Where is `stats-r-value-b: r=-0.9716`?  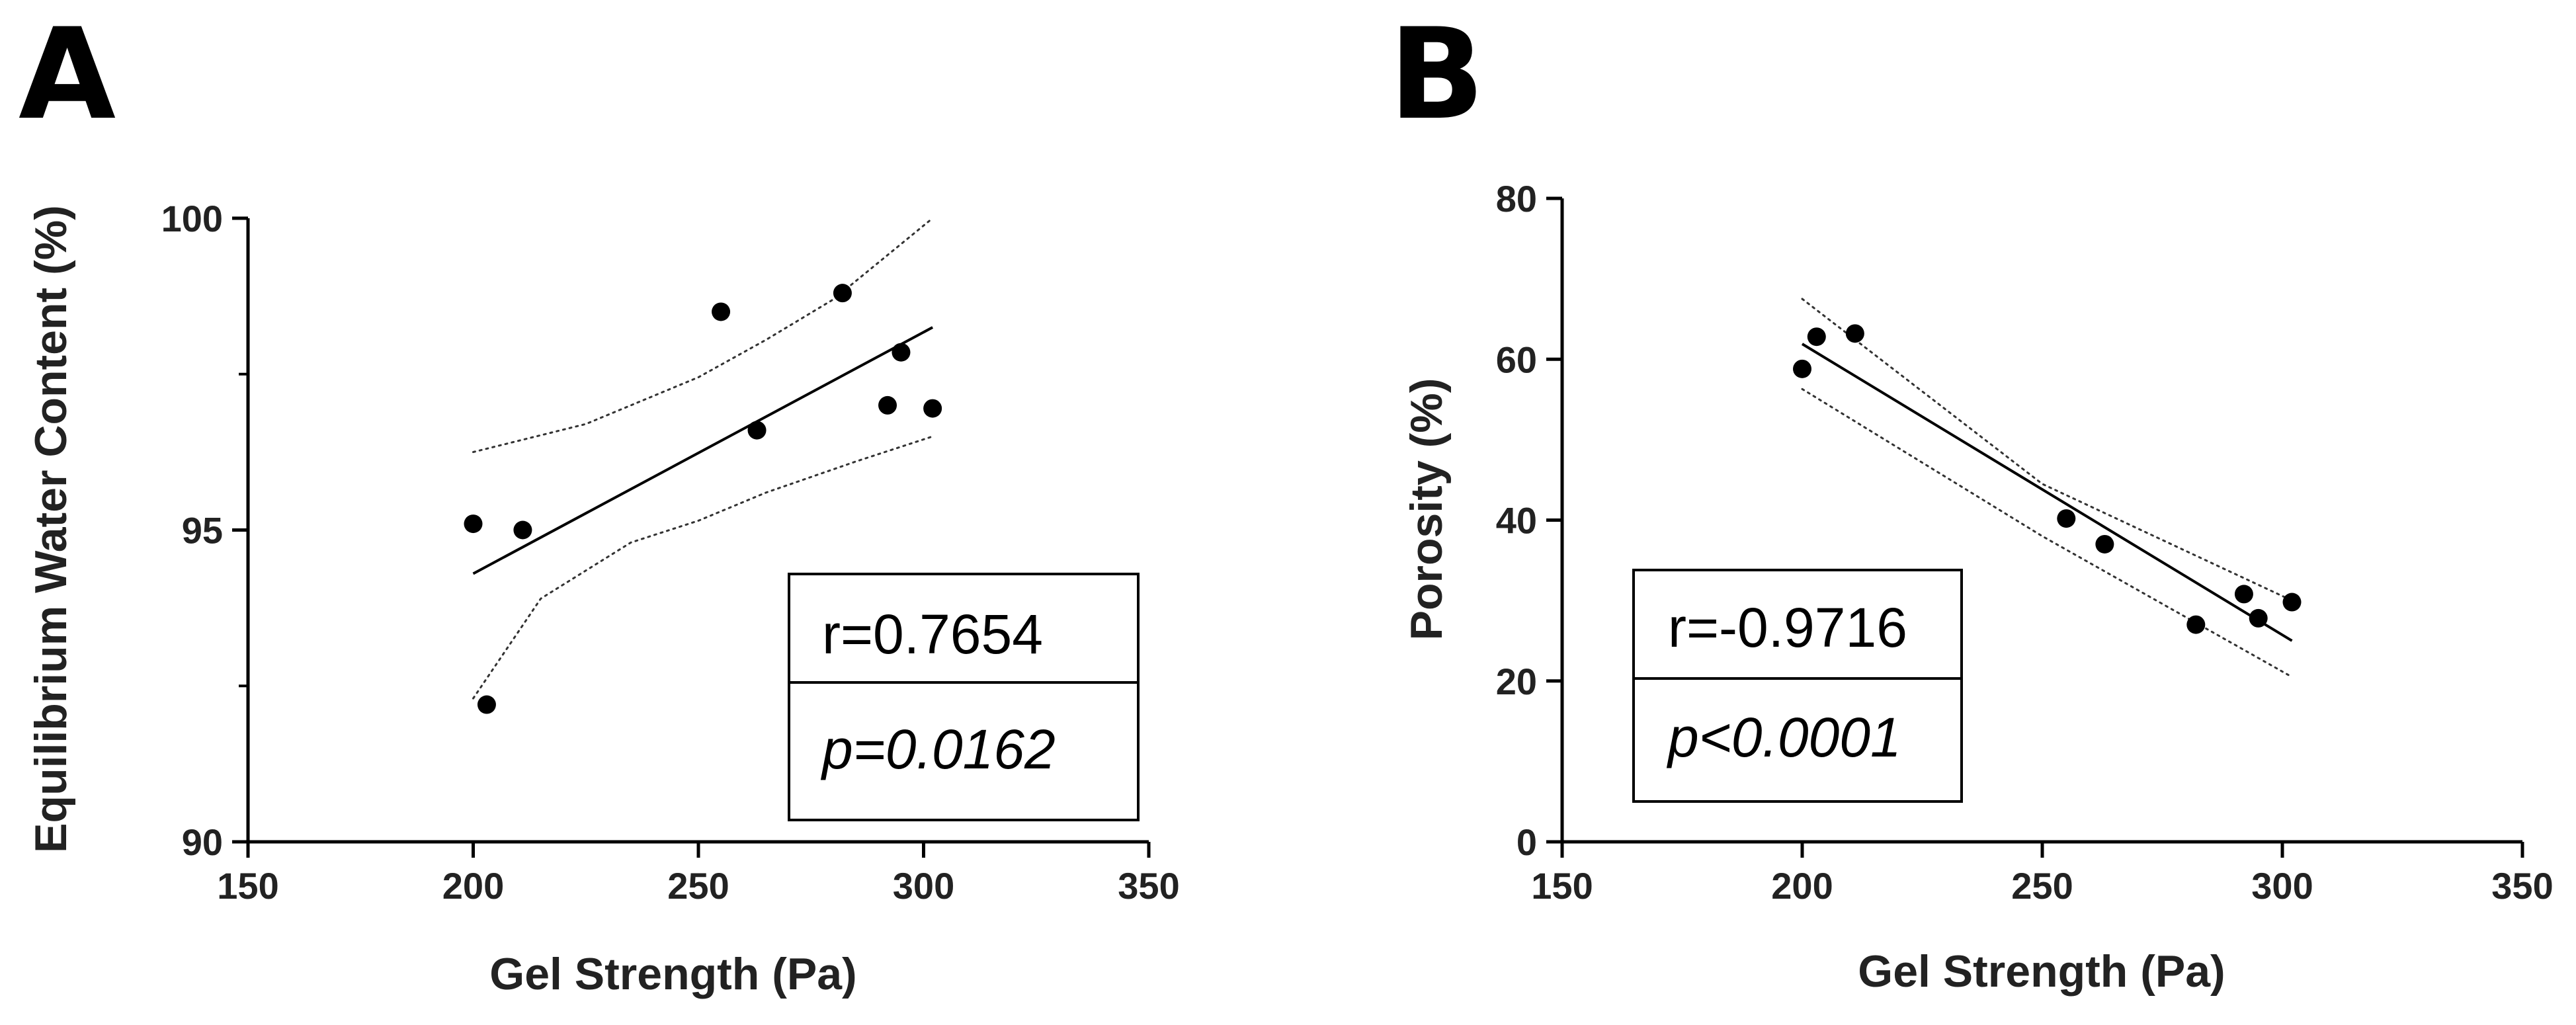 stats-r-value-b: r=-0.9716 is located at coordinates (1788, 627).